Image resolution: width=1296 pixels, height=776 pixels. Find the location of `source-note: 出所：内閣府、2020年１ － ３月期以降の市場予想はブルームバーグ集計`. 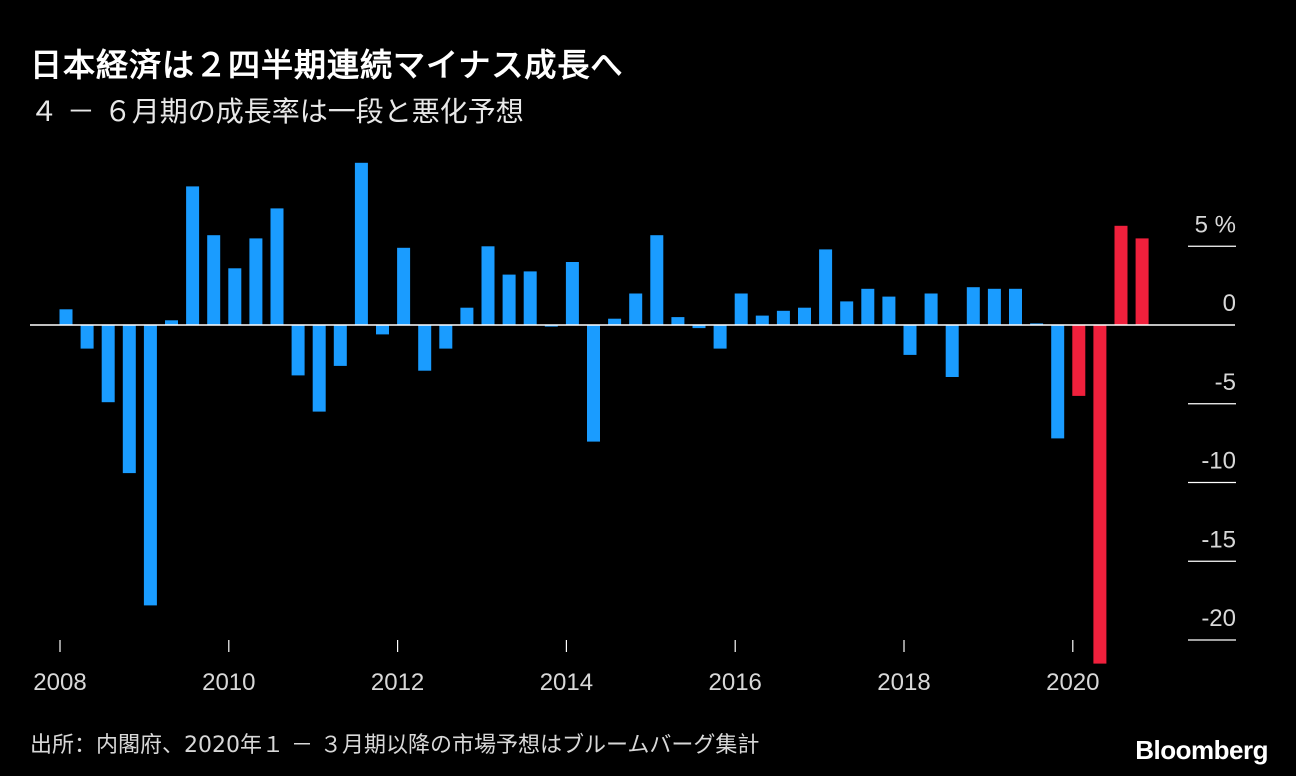

source-note: 出所：内閣府、2020年１ － ３月期以降の市場予想はブルームバーグ集計 is located at coordinates (395, 745).